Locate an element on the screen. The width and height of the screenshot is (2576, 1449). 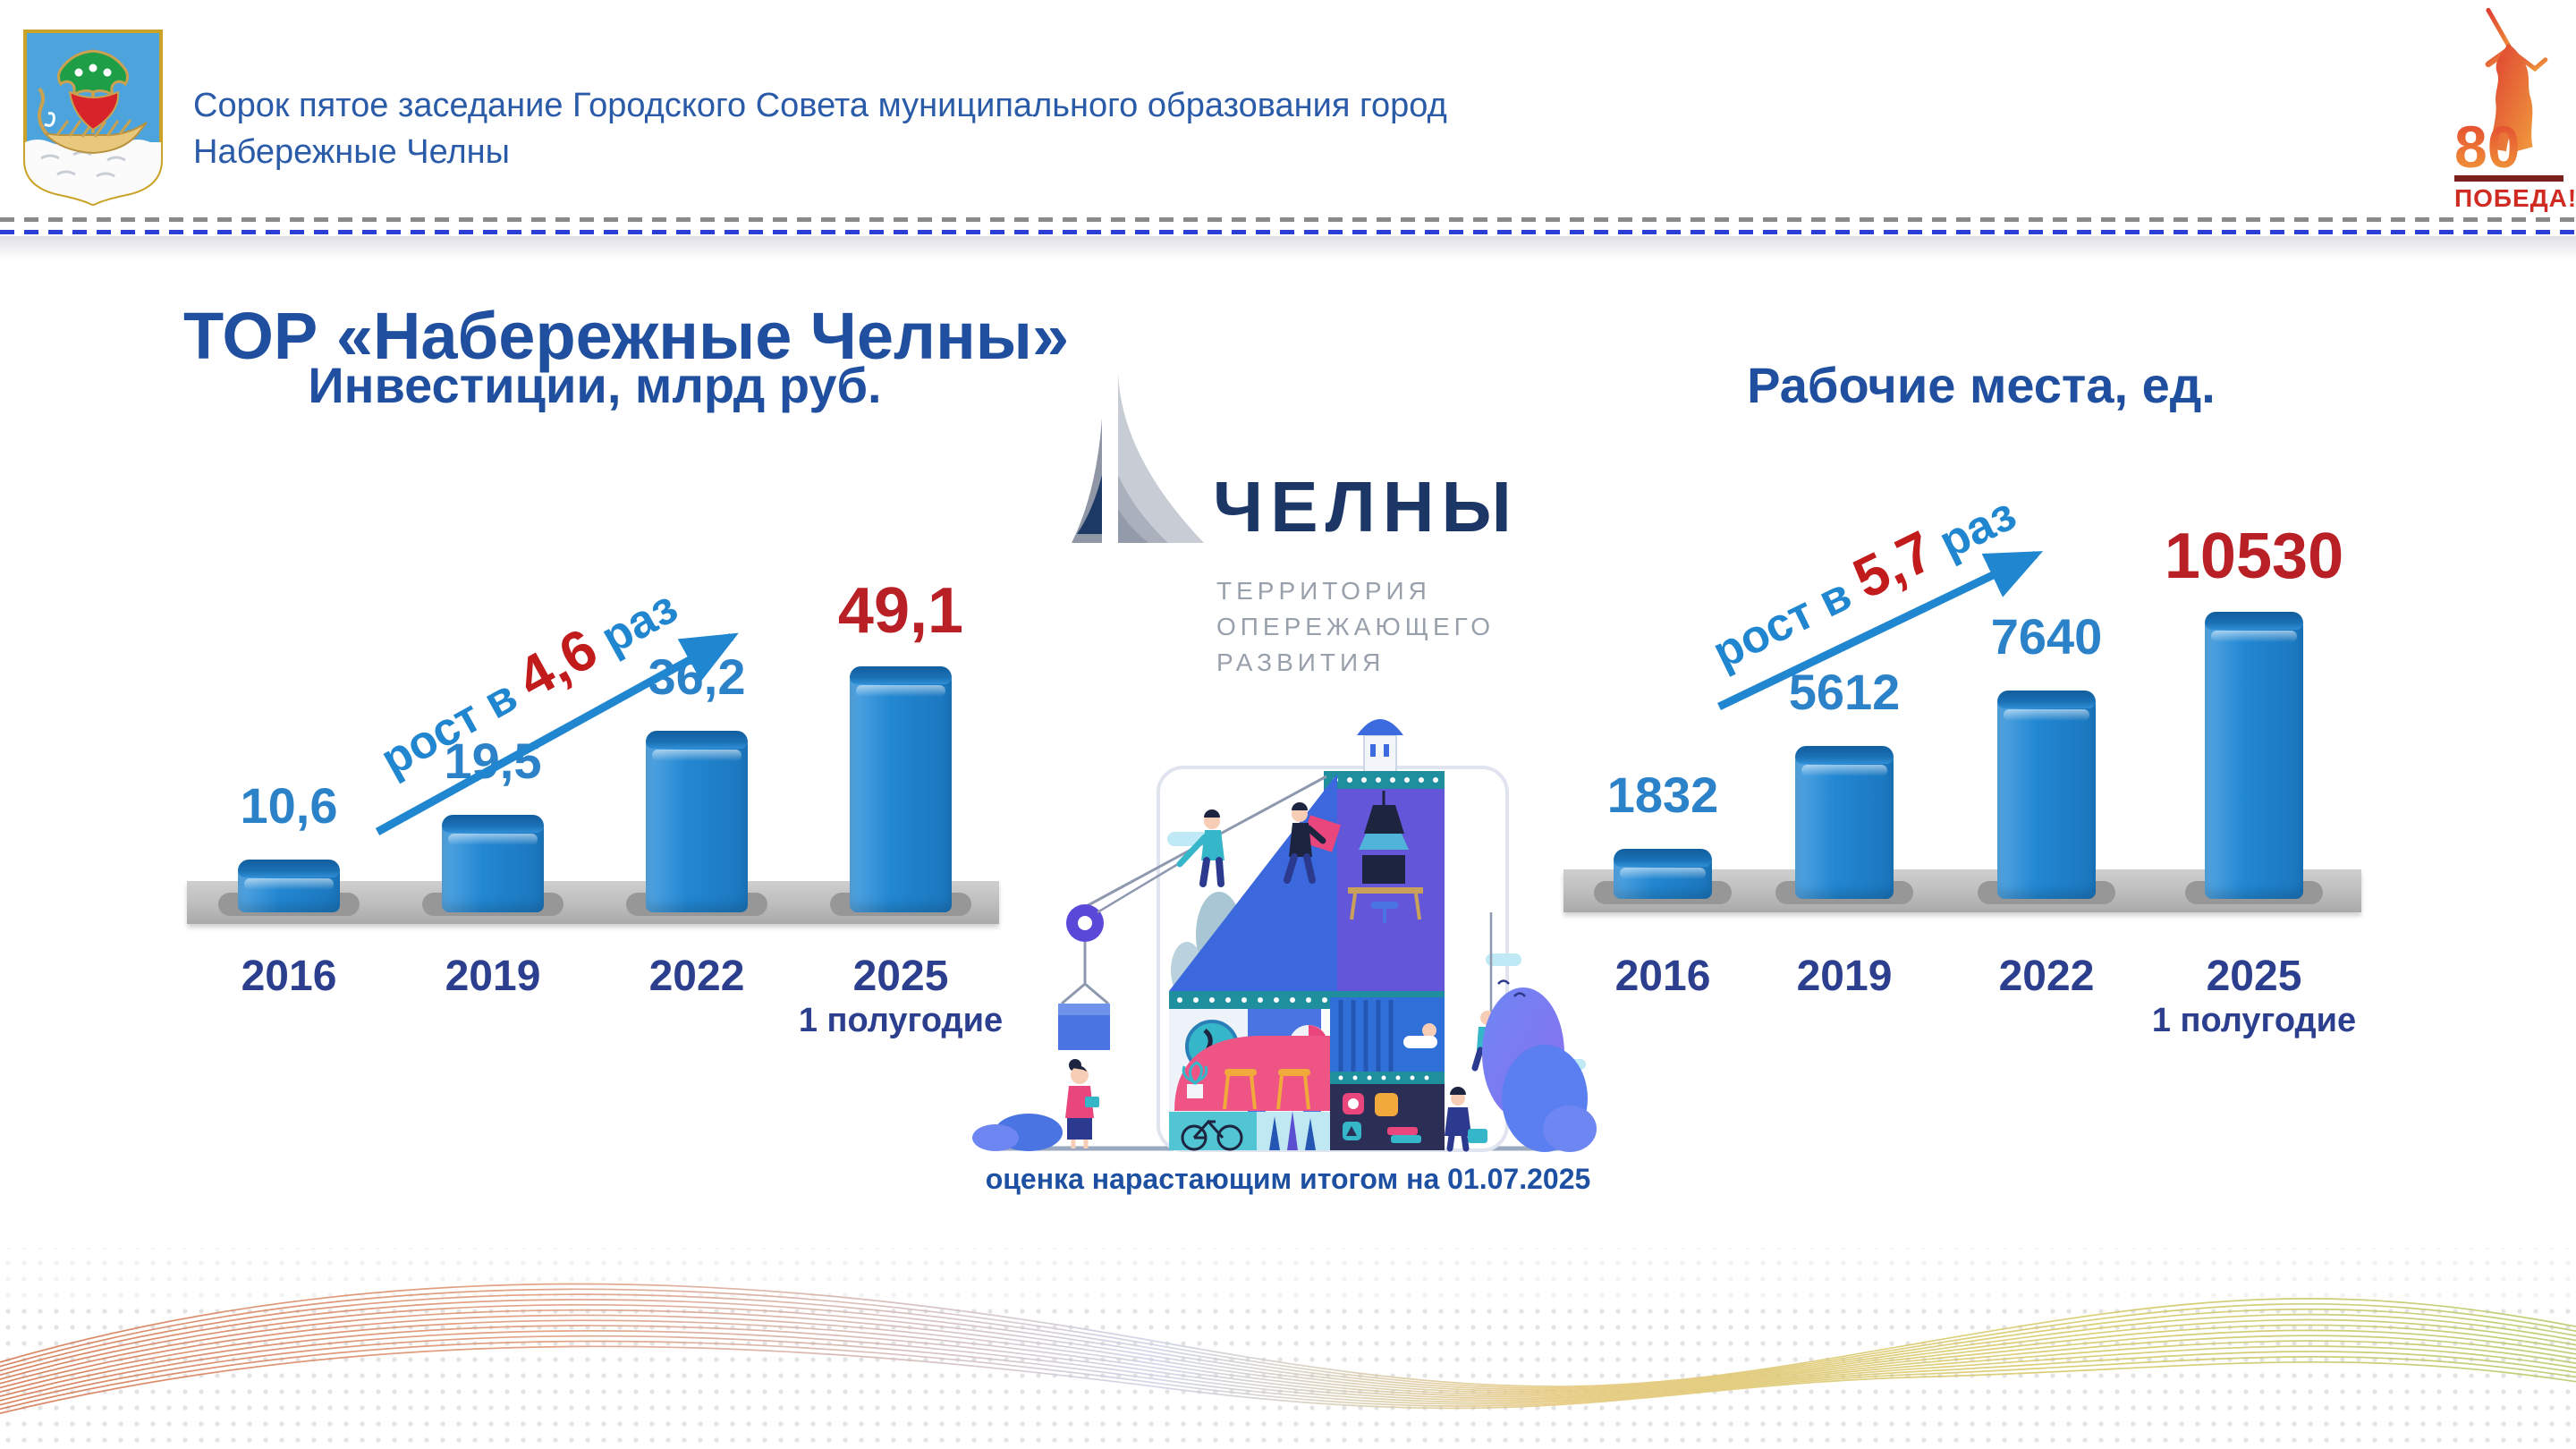
brand-subtitle-line: ОПЕРЕЖАЮЩЕГО is located at coordinates (1356, 626).